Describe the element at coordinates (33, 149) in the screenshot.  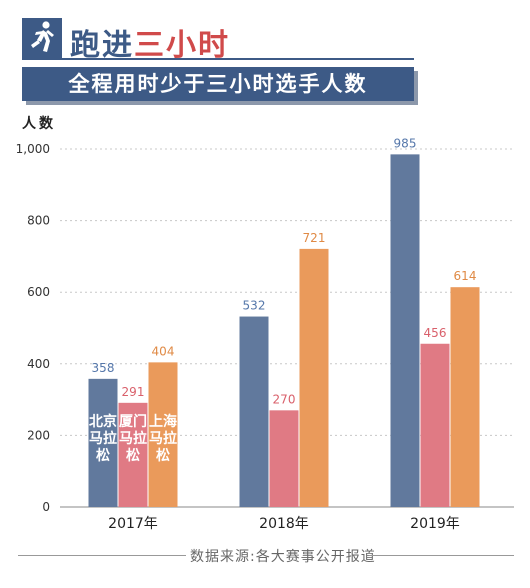
I see `y-tick-label: 1,000` at that location.